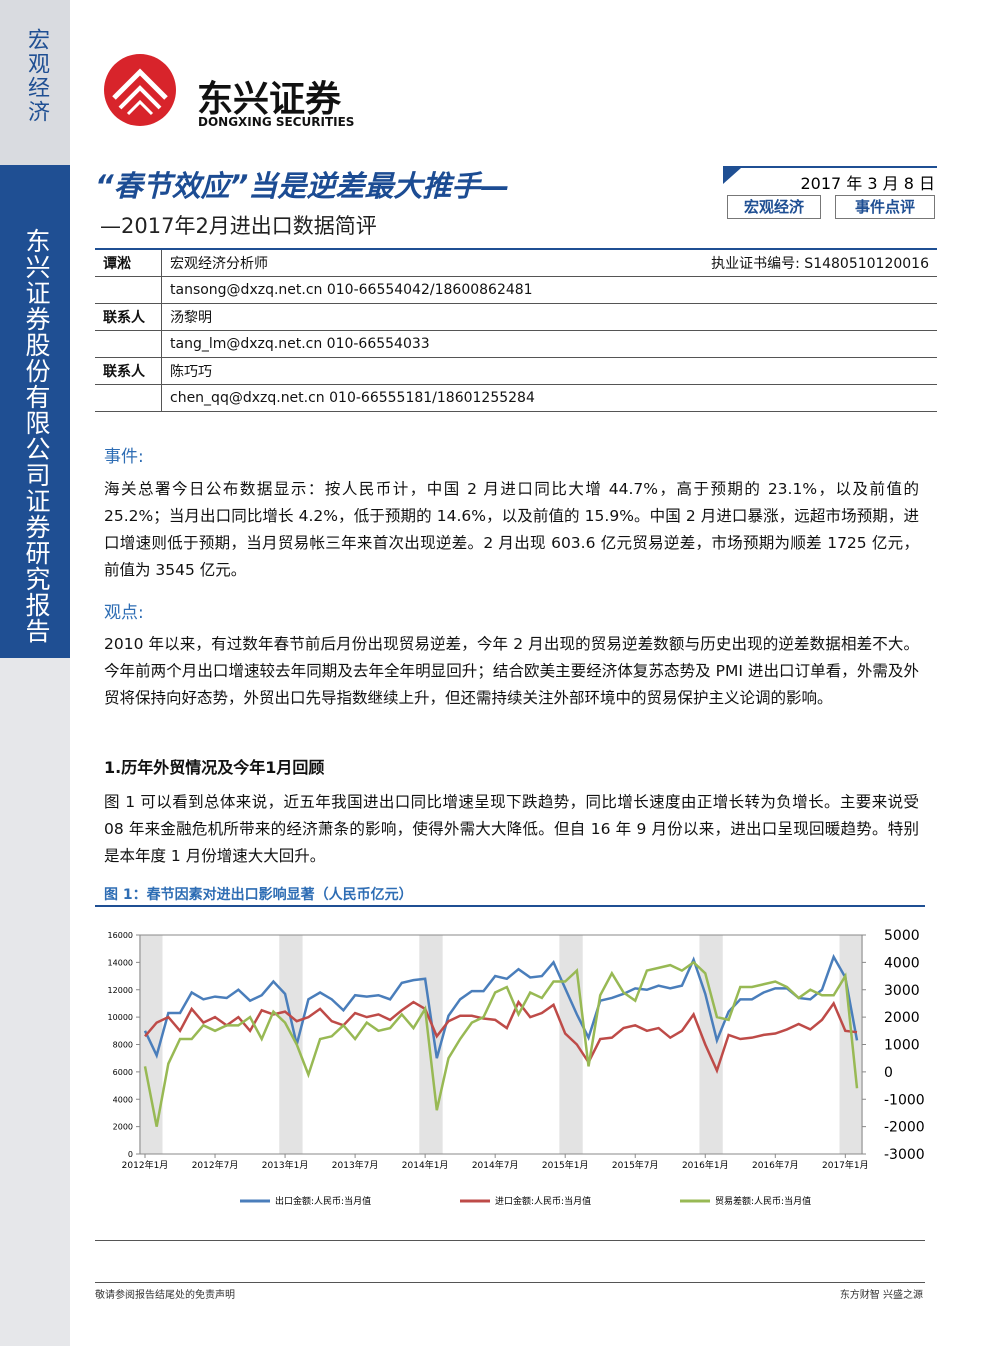  I want to click on y2-tick-label: 5000, so click(902, 936).